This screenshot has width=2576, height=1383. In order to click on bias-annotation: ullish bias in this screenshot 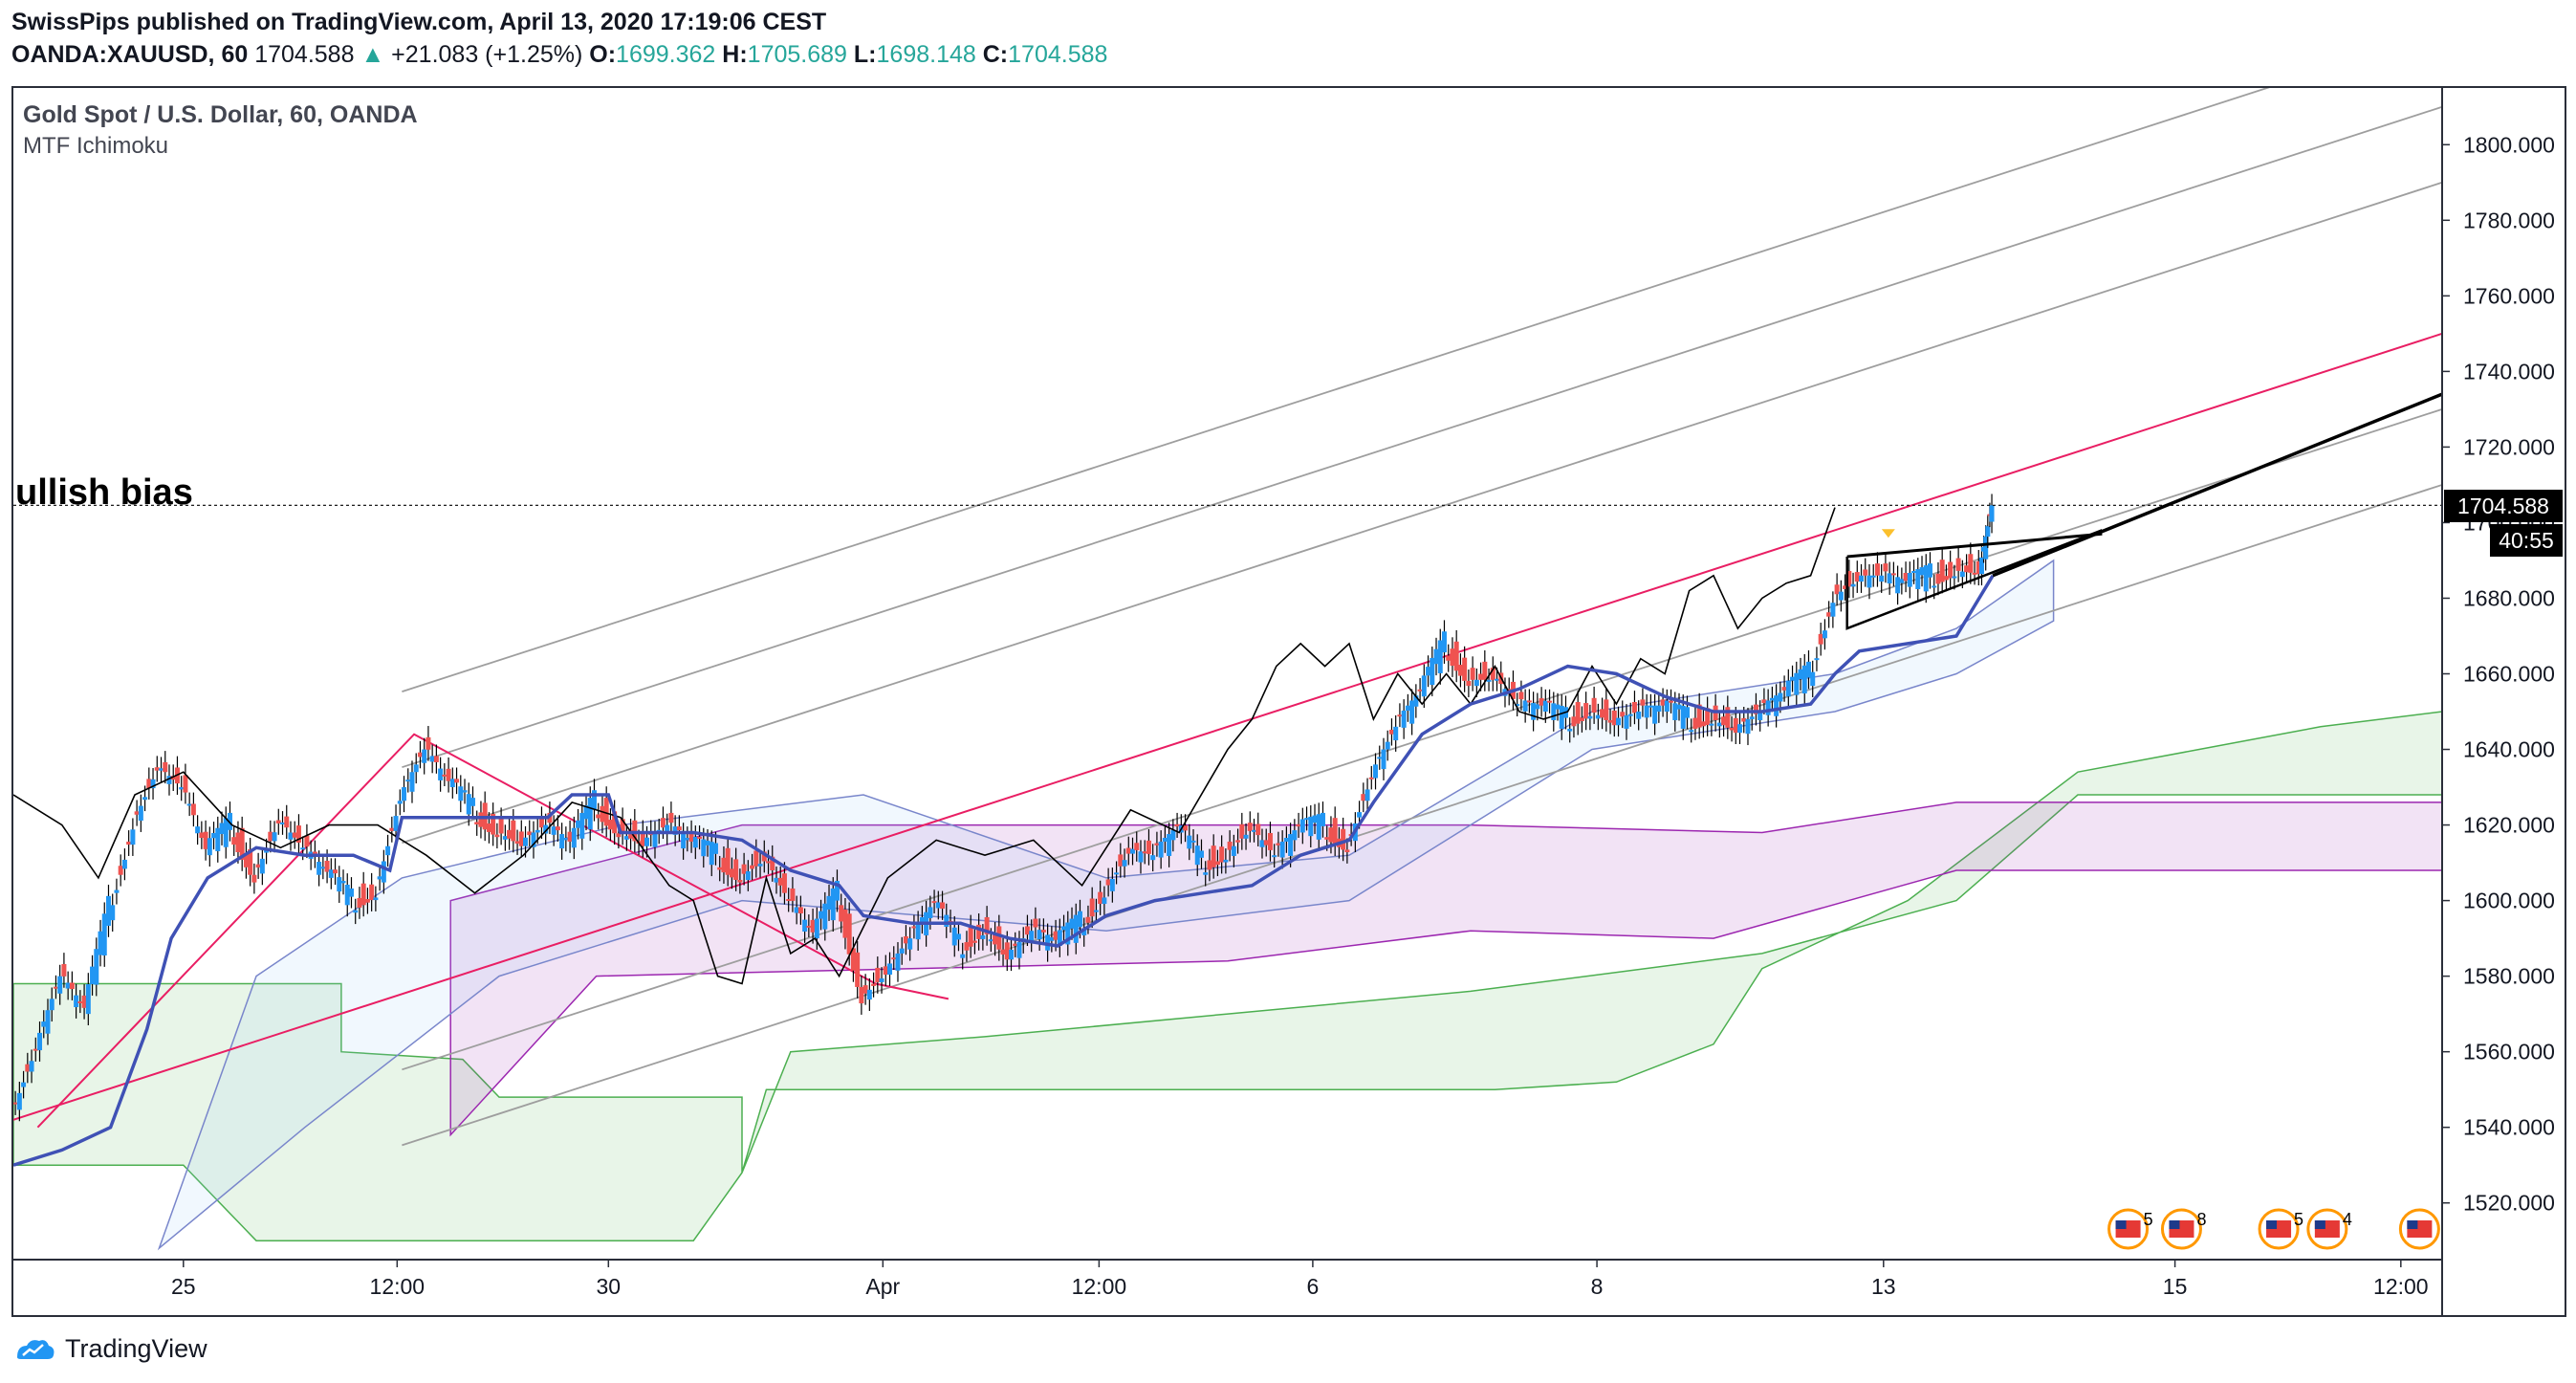, I will do `click(104, 493)`.